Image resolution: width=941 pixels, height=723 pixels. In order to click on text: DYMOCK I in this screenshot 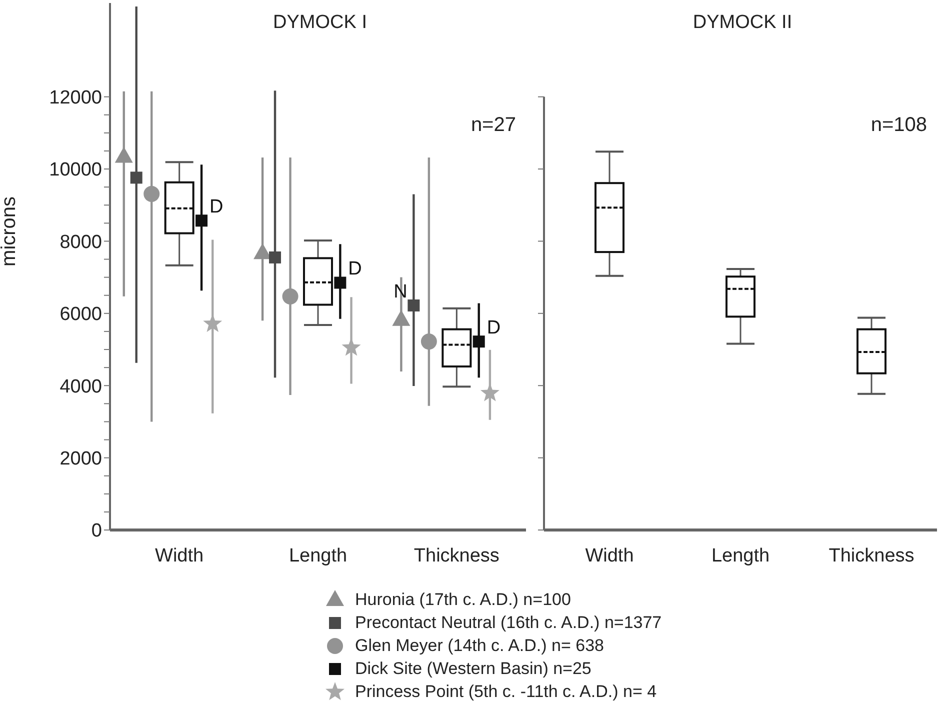, I will do `click(320, 23)`.